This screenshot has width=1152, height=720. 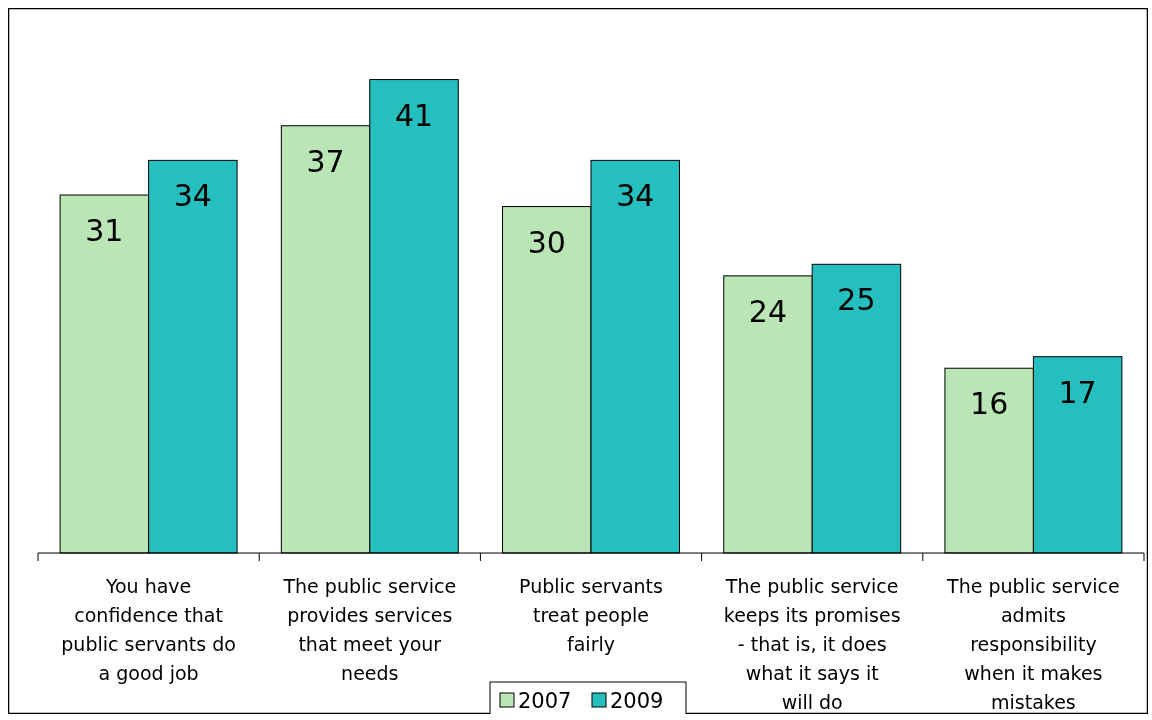 I want to click on x-tick-label: The public service provides services that meet your needs, so click(x=369, y=629).